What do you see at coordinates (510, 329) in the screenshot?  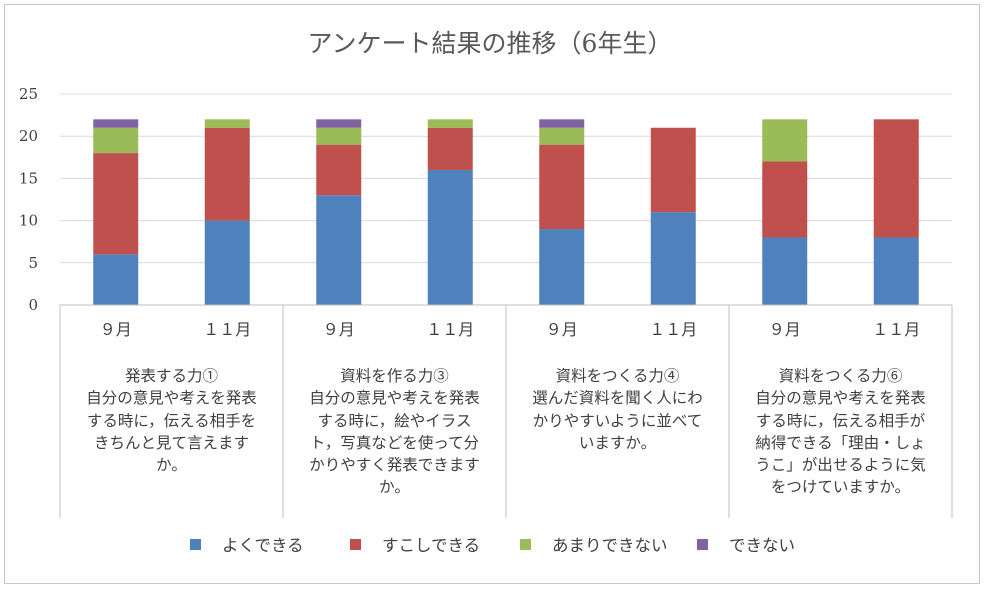 I see `x-axis-month-labels: ９月 １１月 ９月 １１月 ９月 １１月 ９月 １１月` at bounding box center [510, 329].